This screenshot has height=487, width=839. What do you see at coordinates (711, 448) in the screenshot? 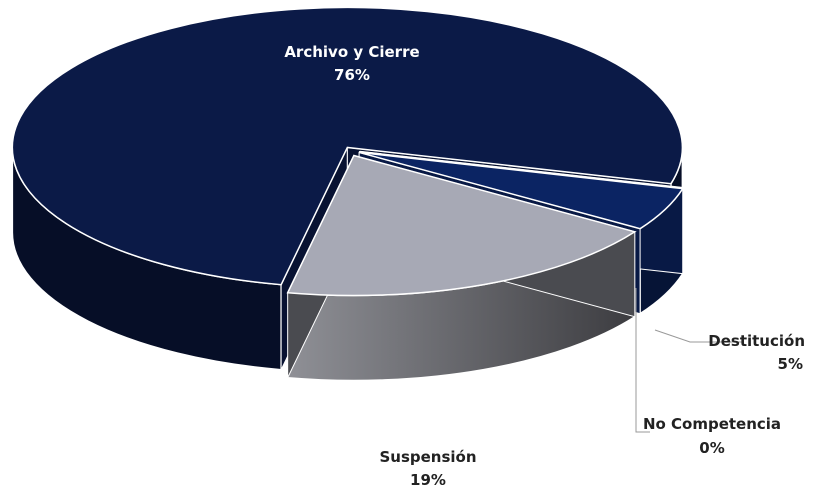
I see `slice-value: 0%` at bounding box center [711, 448].